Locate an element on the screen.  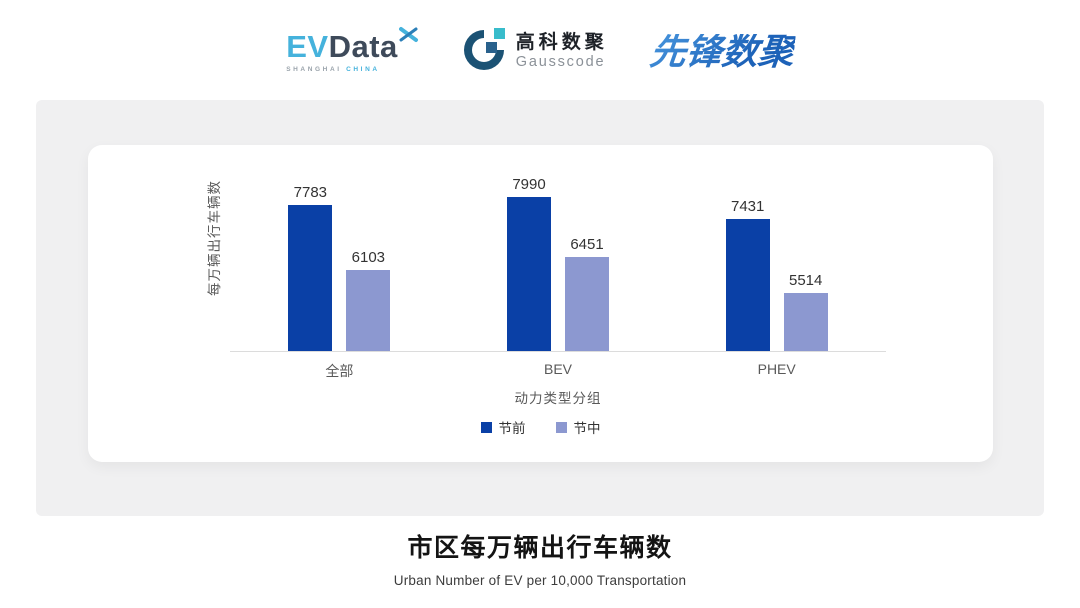
bar-value-label: 7431 is located at coordinates (747, 206).